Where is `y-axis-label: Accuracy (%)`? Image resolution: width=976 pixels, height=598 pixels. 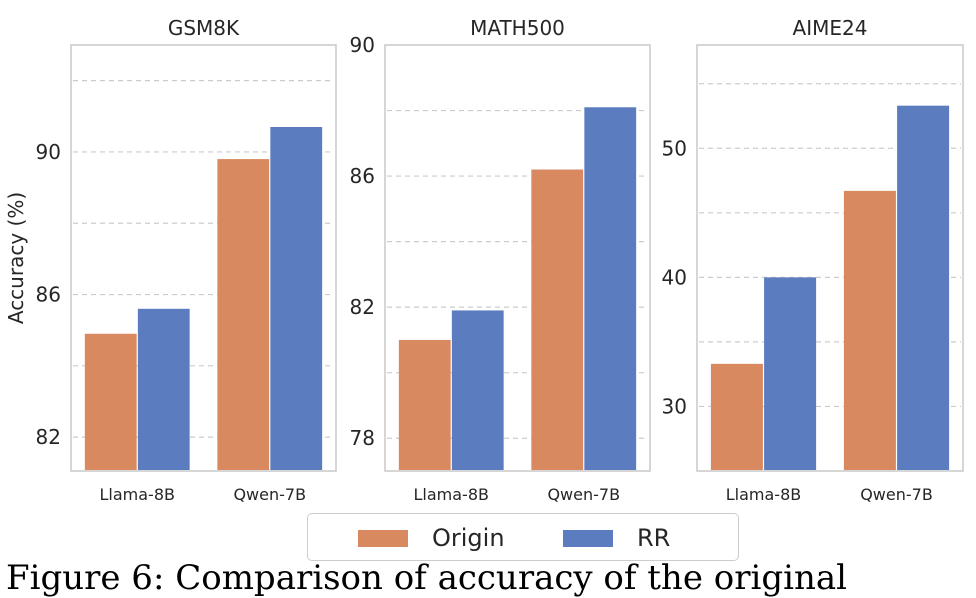
y-axis-label: Accuracy (%) is located at coordinates (16, 258).